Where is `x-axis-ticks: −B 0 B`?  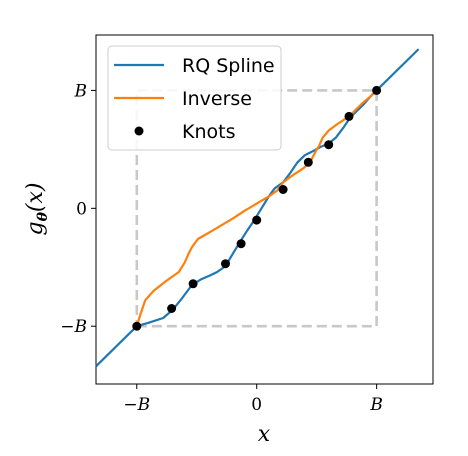
x-axis-ticks: −B 0 B is located at coordinates (253, 399).